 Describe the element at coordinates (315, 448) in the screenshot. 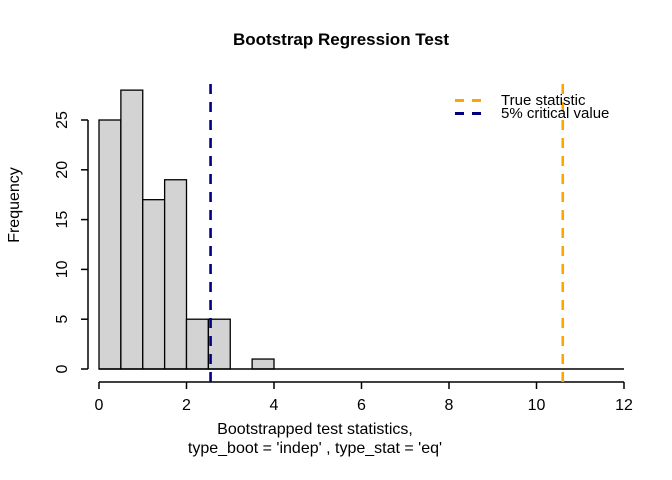

I see `x-axis-label-line2: type_boot = 'indep' , type_stat = 'eq'` at that location.